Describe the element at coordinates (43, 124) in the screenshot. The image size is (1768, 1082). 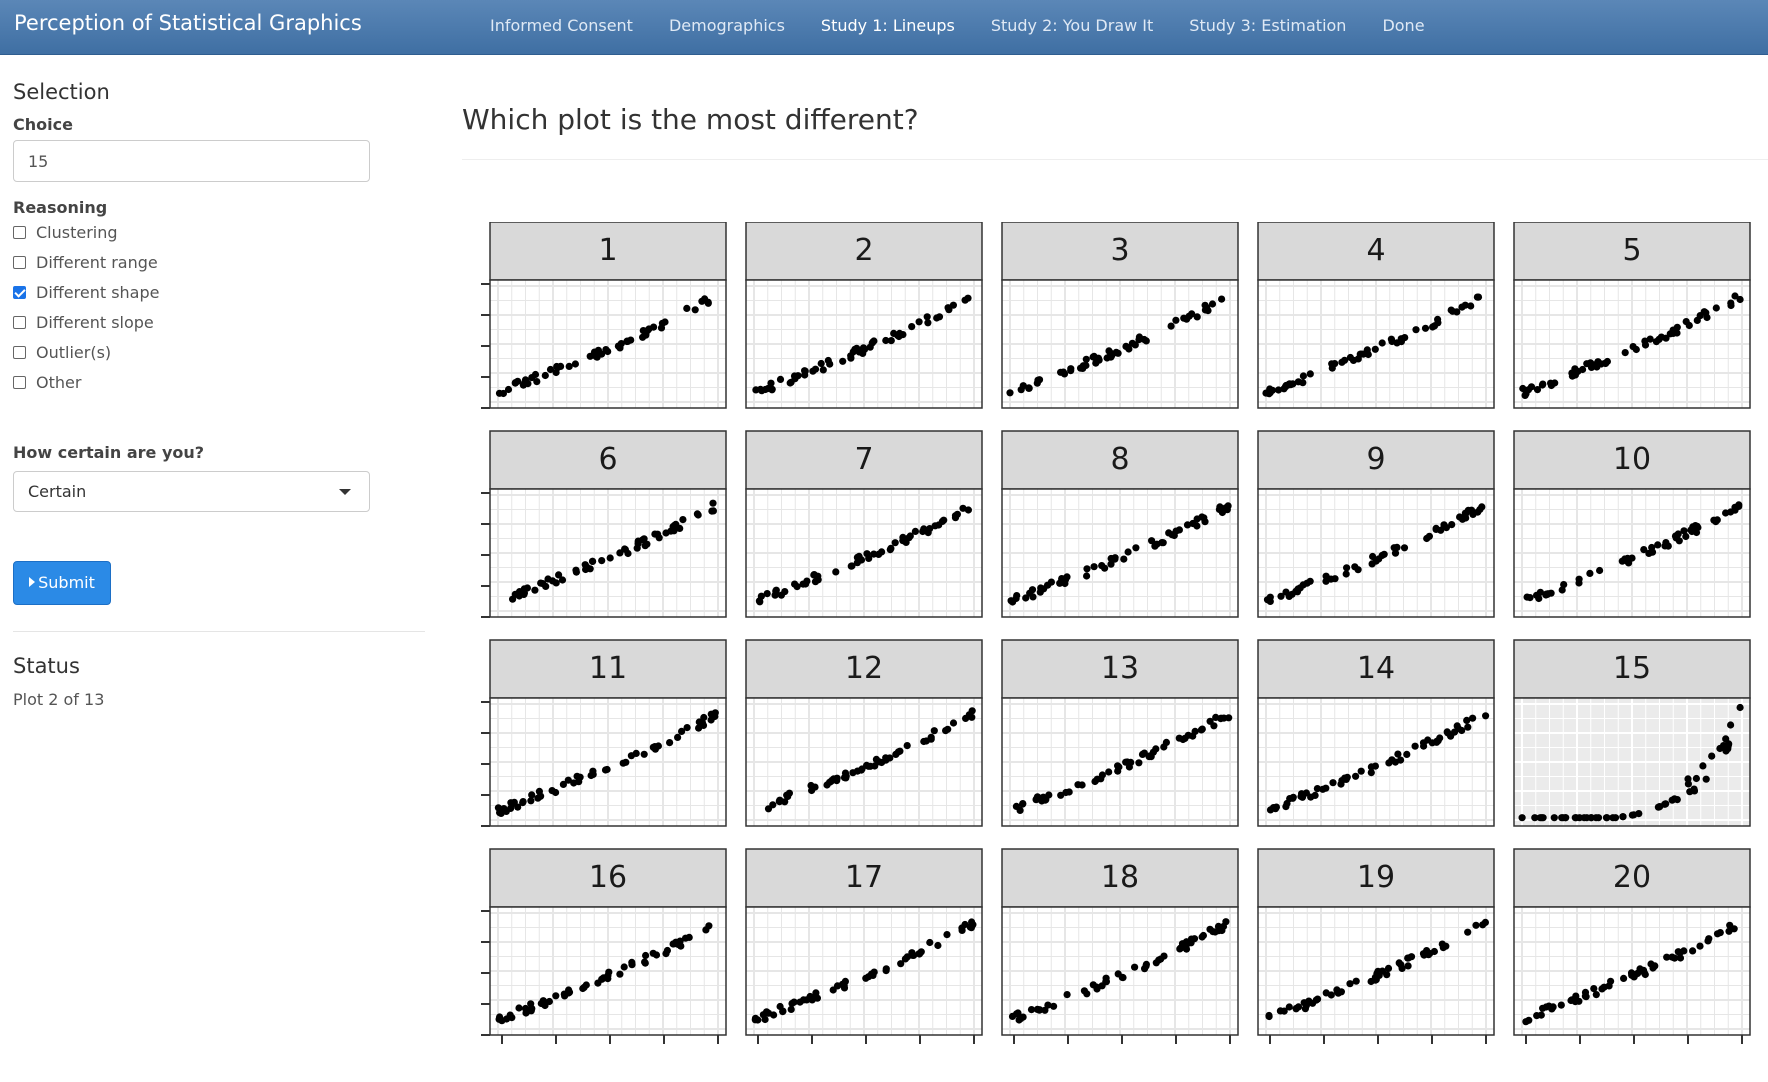
I see `choice-label: Choice` at that location.